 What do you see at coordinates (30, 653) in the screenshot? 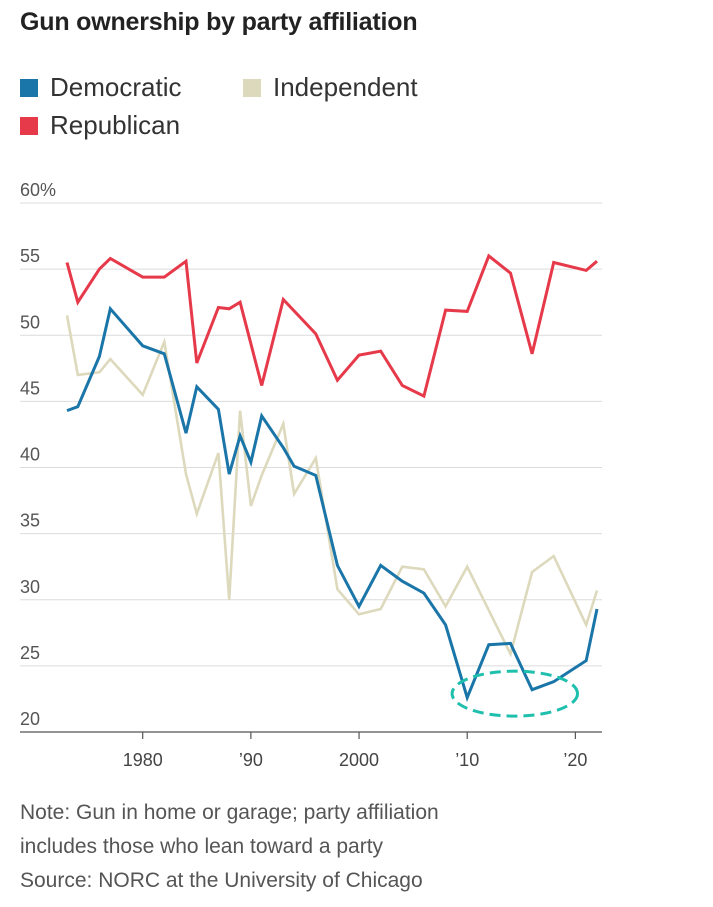
I see `y-tick-label: 25` at bounding box center [30, 653].